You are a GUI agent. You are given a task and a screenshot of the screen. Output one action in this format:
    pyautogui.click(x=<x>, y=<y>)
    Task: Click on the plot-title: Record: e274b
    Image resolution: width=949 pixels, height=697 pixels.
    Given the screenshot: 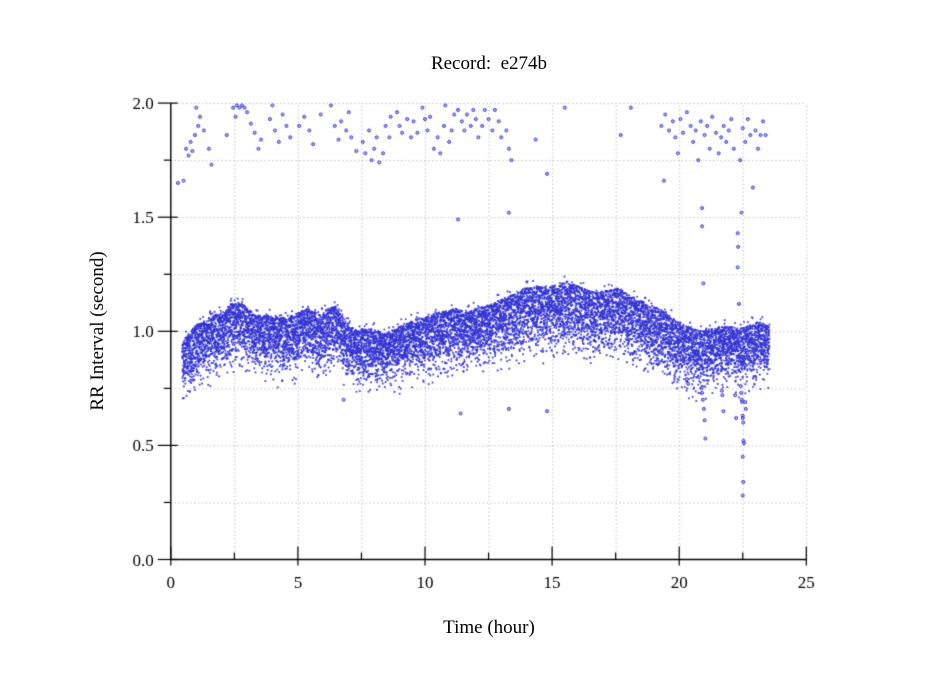 What is the action you would take?
    pyautogui.click(x=489, y=63)
    